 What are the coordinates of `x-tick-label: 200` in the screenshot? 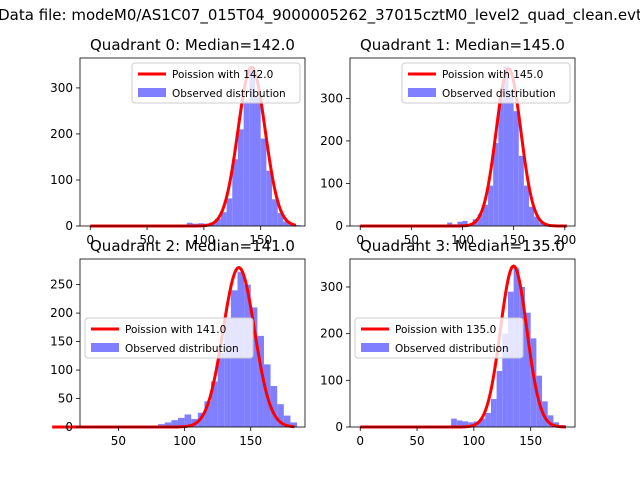 It's located at (564, 240).